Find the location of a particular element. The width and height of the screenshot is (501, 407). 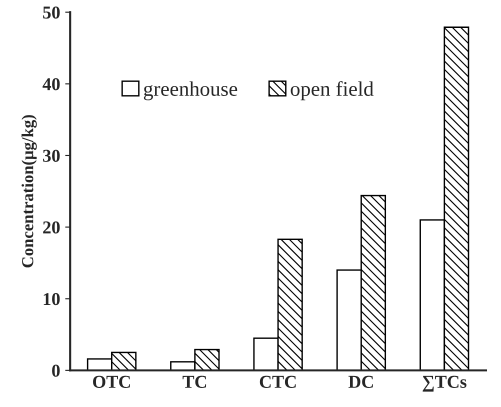

y-axis-title: Concentration(μg/kg) is located at coordinates (29, 191).